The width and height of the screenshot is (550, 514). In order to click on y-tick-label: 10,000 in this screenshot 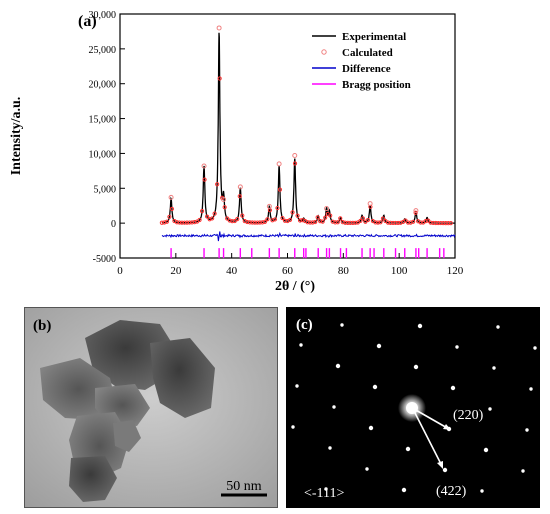, I will do `click(103, 154)`.